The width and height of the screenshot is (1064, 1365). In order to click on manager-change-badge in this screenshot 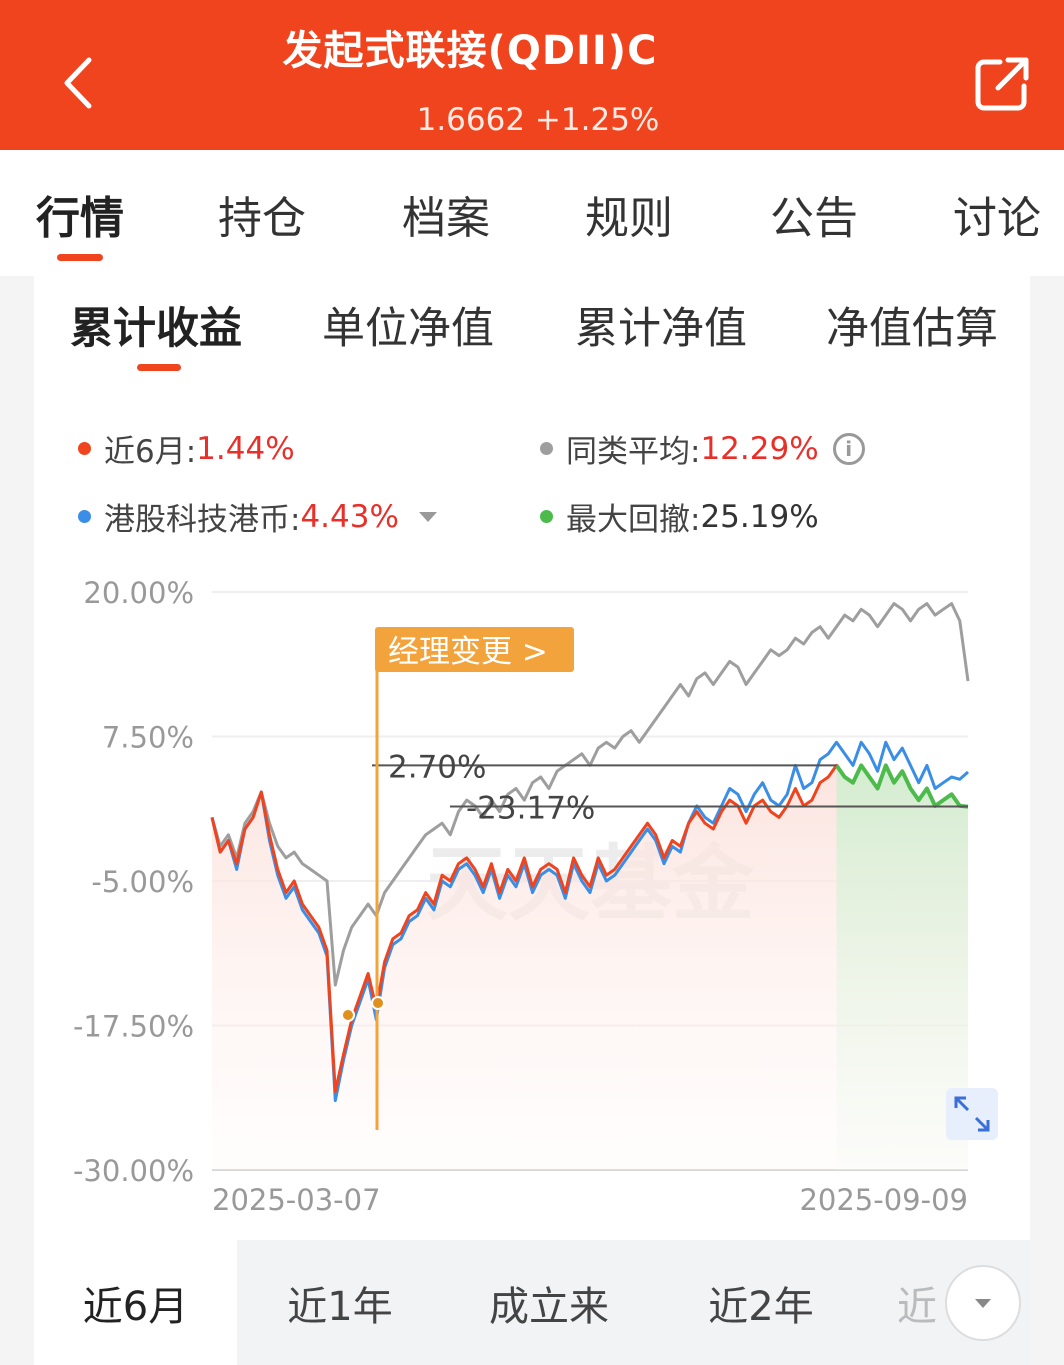, I will do `click(474, 649)`.